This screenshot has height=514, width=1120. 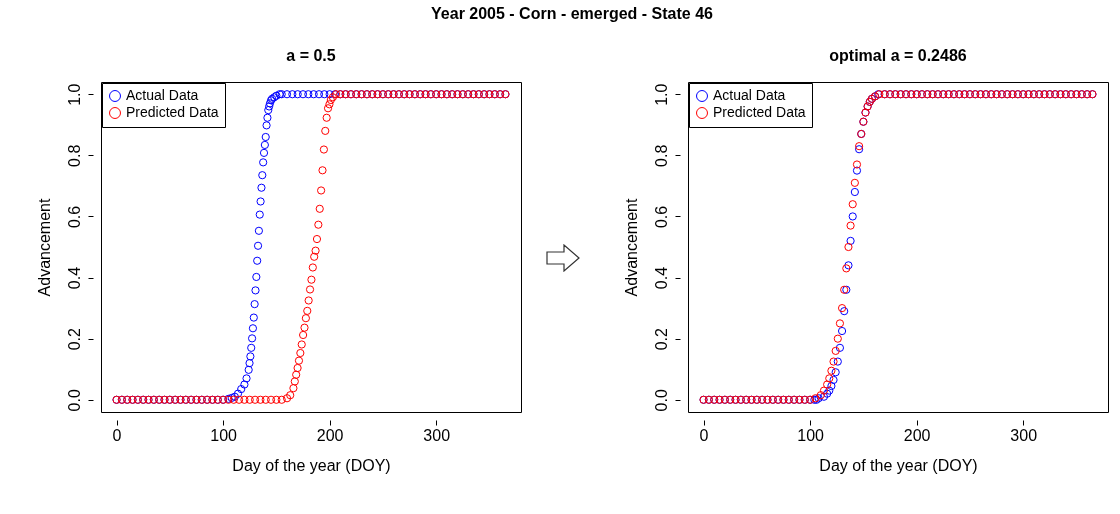 What do you see at coordinates (572, 13) in the screenshot?
I see `text: Year 2005 - Corn - emerged - State 46` at bounding box center [572, 13].